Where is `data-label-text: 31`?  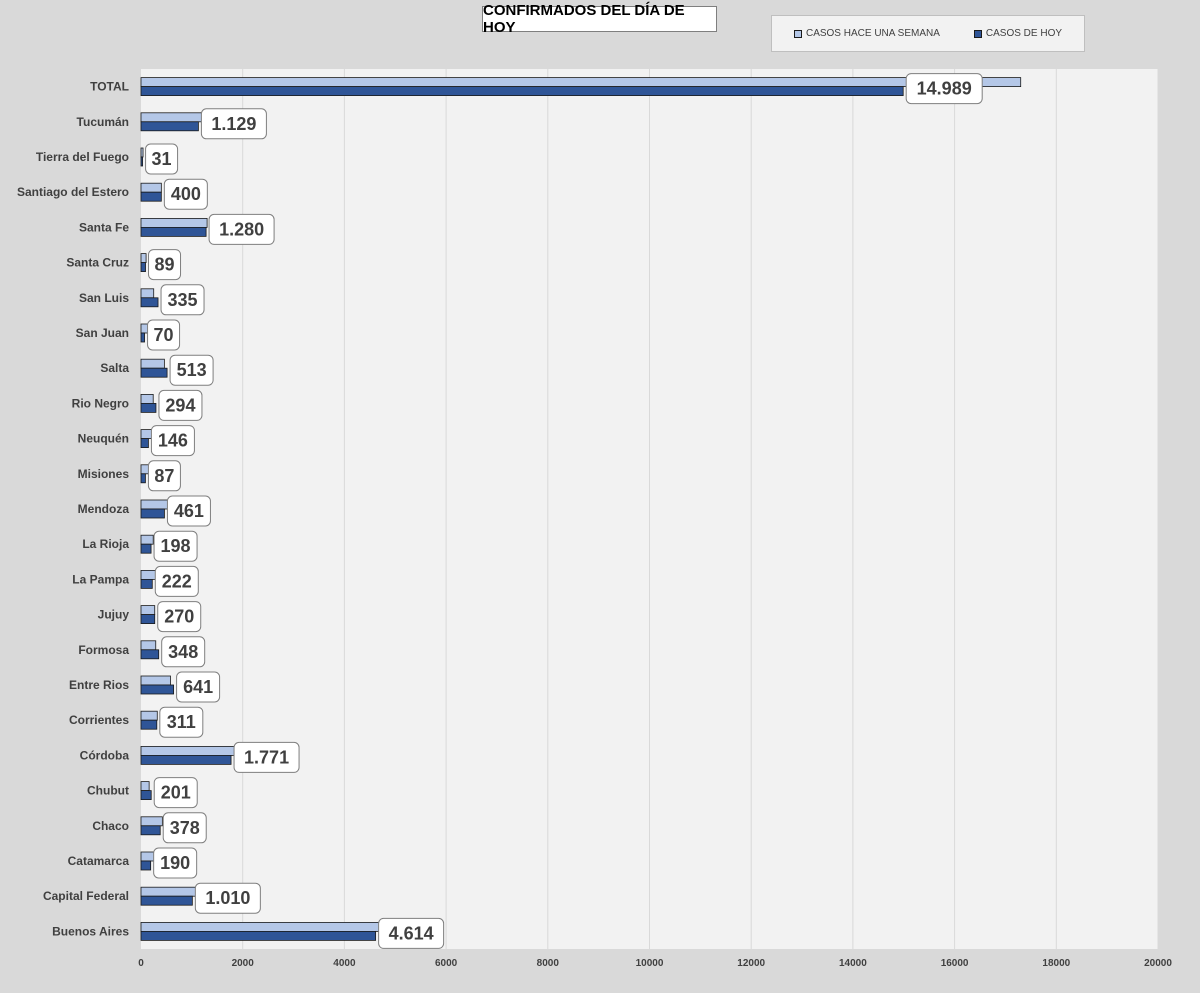 data-label-text: 31 is located at coordinates (162, 159).